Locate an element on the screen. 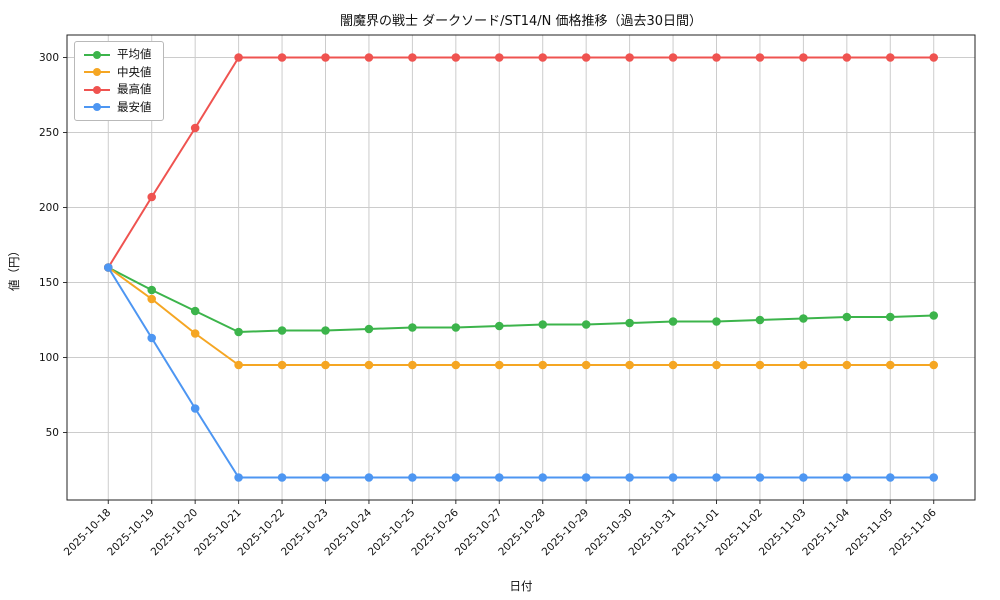 The image size is (1000, 600). legend-item-min: 最安値 is located at coordinates (118, 106).